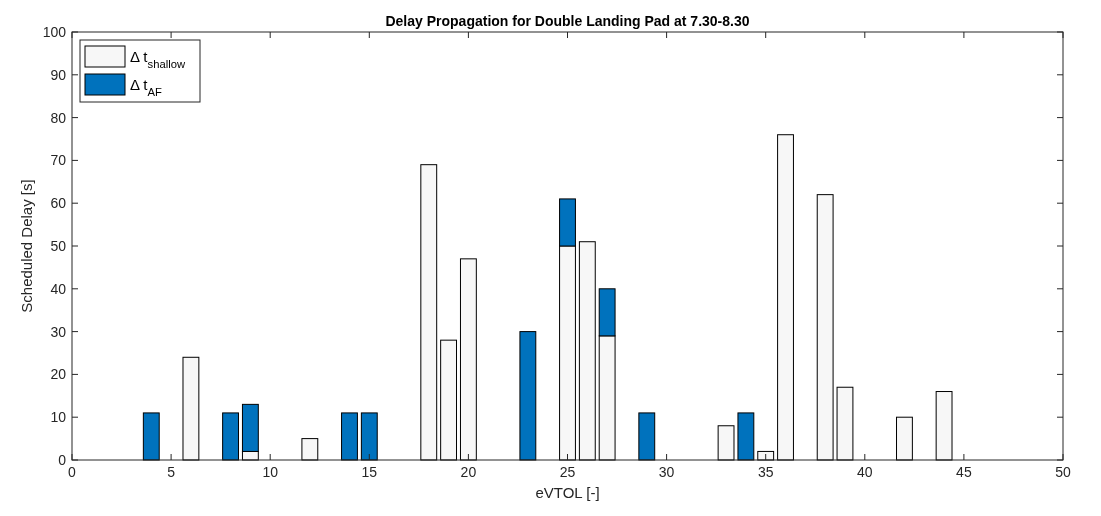 The width and height of the screenshot is (1101, 516). Describe the element at coordinates (26, 246) in the screenshot. I see `y-axis-title: Scheduled Delay [s]` at that location.